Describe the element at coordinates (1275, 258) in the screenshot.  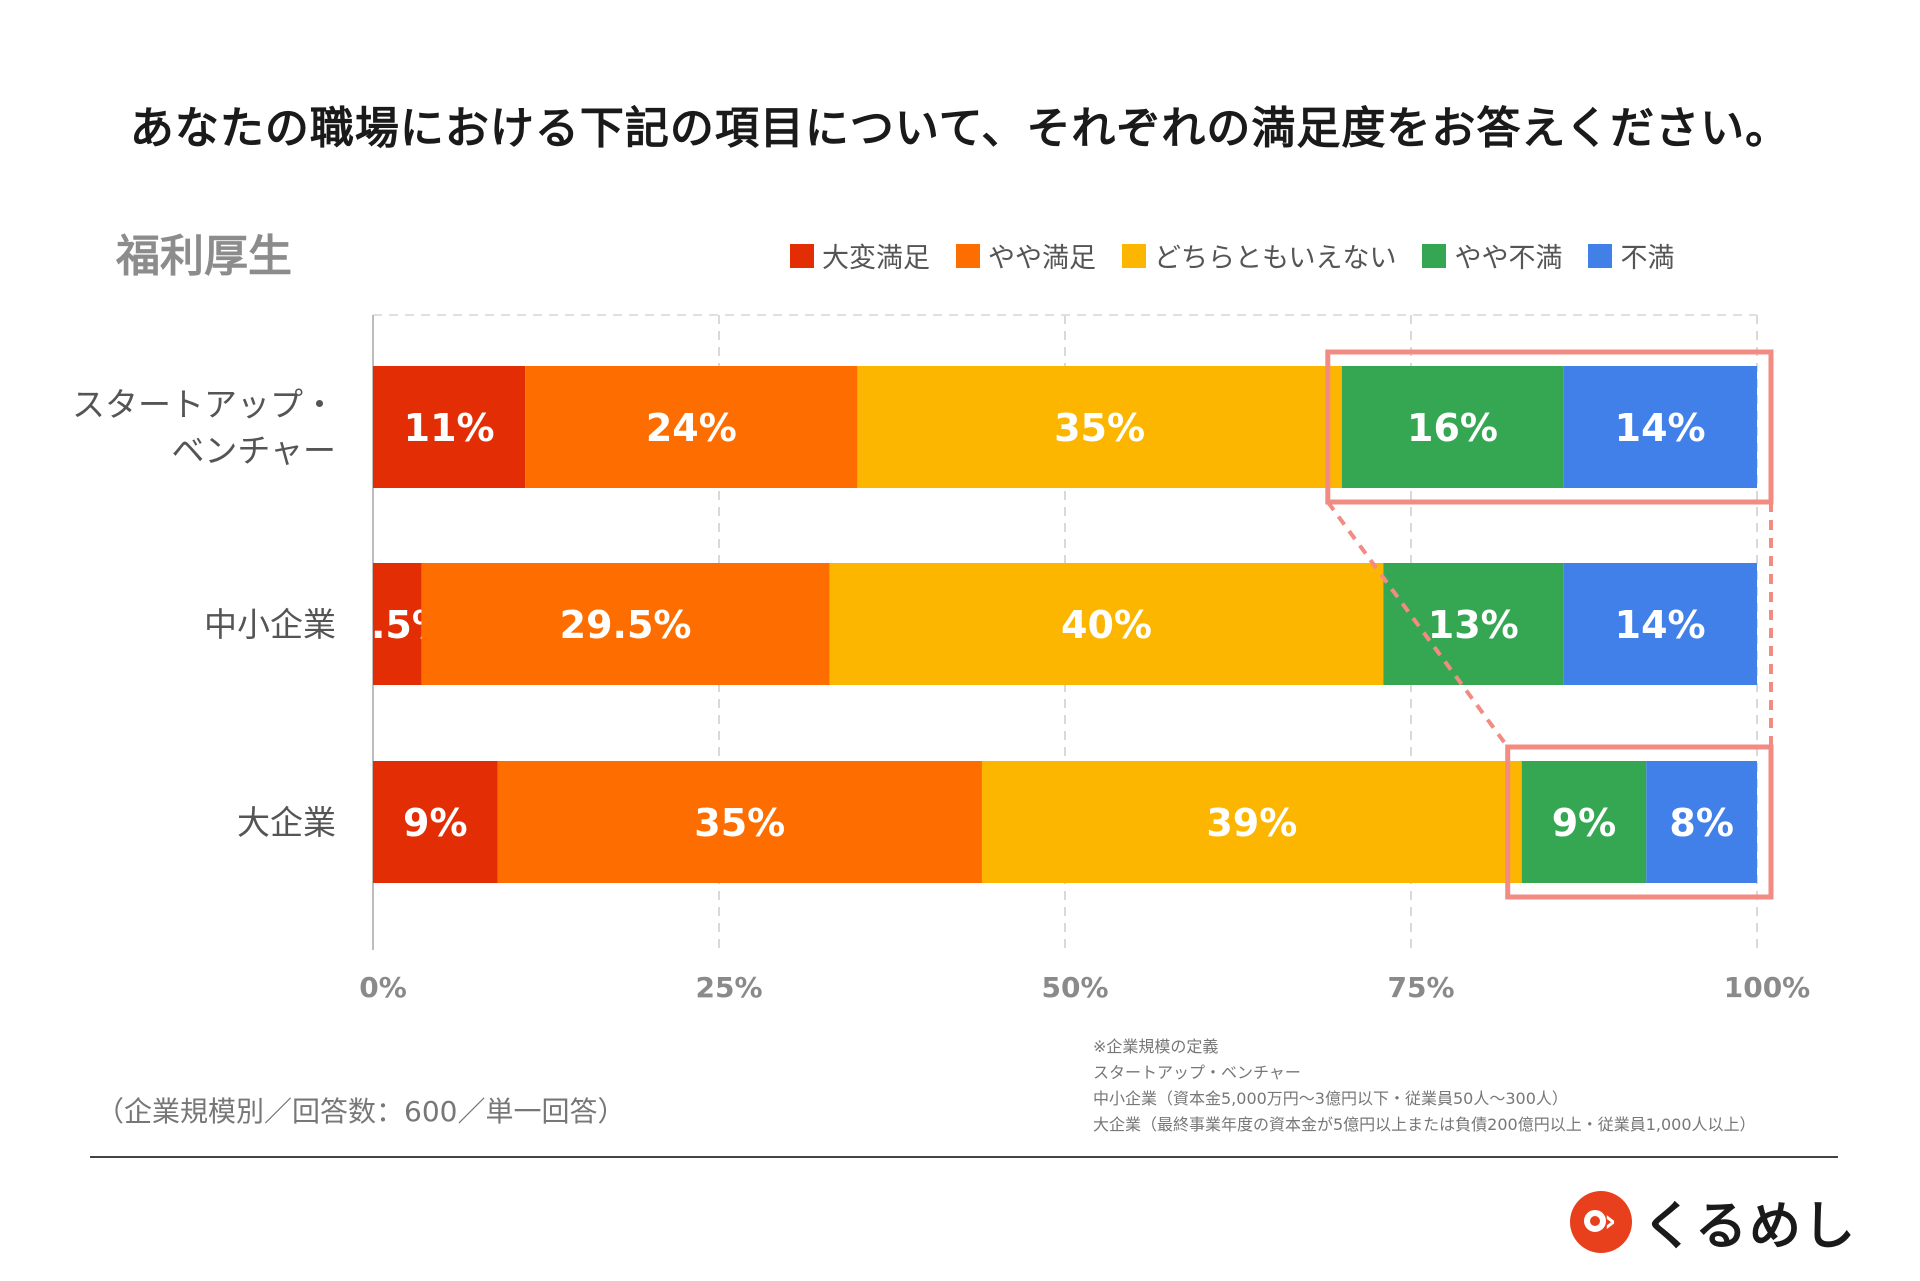
I see `legend-label: どちらともいえない` at that location.